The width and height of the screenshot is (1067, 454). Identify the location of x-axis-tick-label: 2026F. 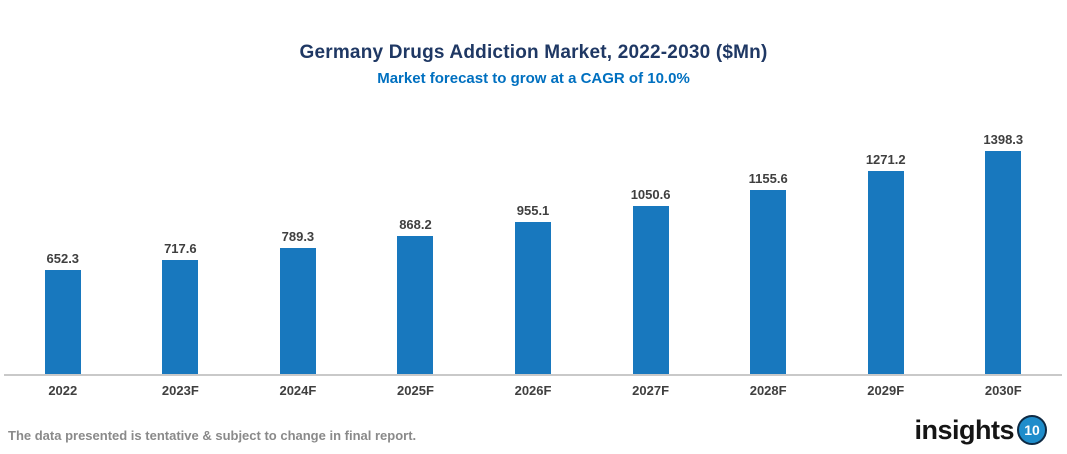
(533, 390).